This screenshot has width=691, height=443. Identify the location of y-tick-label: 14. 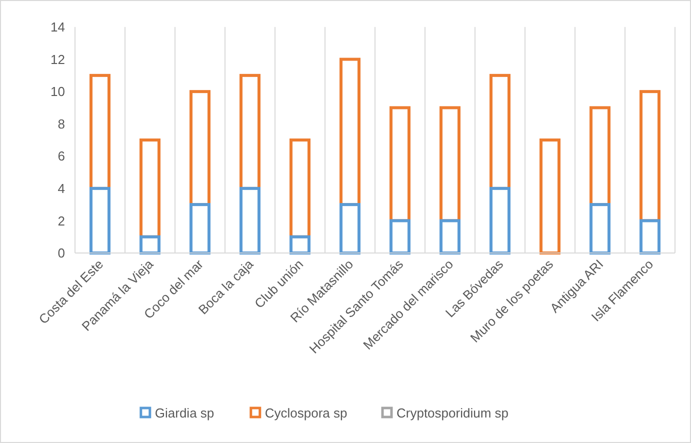
(57, 27).